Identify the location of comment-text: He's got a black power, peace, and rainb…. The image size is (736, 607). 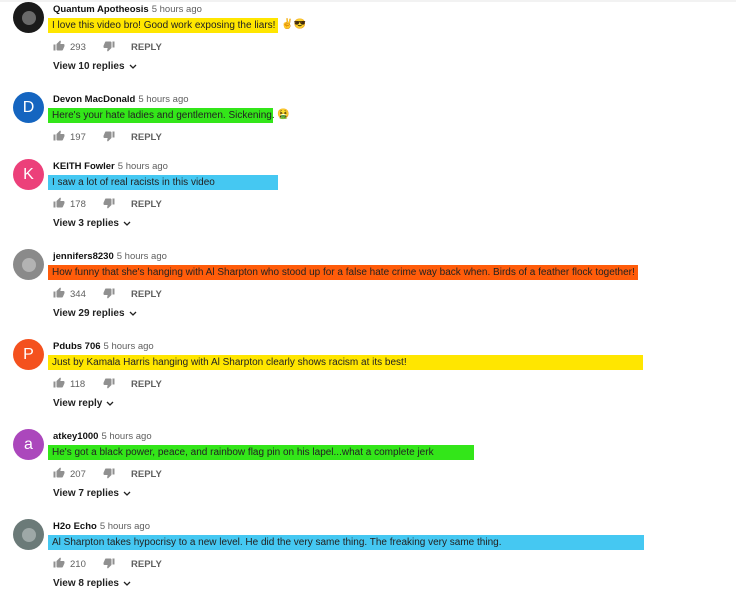
(261, 452).